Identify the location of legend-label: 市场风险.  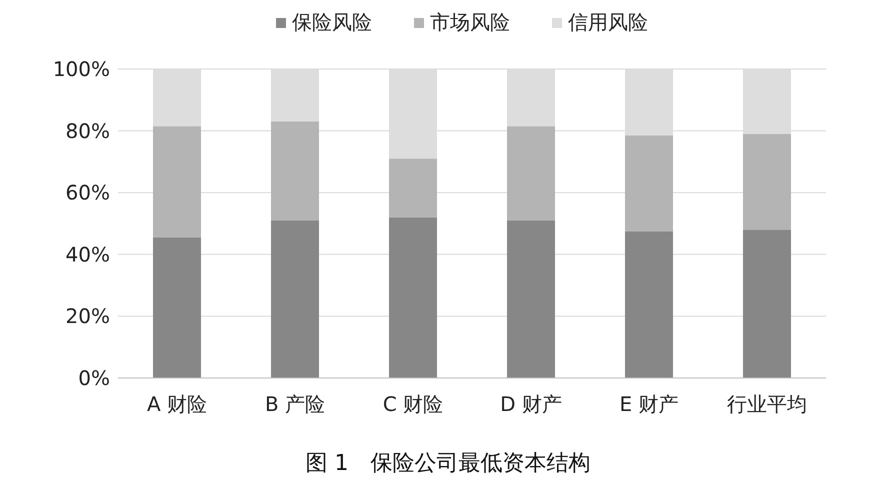
(470, 22).